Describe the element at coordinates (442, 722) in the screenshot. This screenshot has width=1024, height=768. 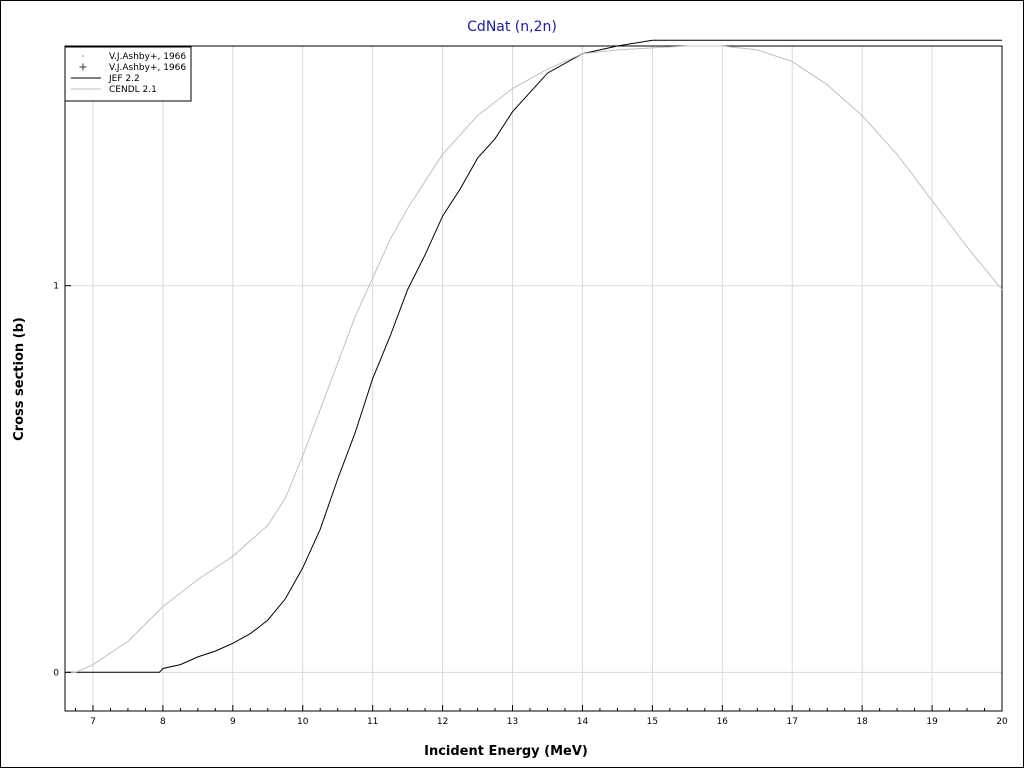
I see `x-tick-label-5: 12` at that location.